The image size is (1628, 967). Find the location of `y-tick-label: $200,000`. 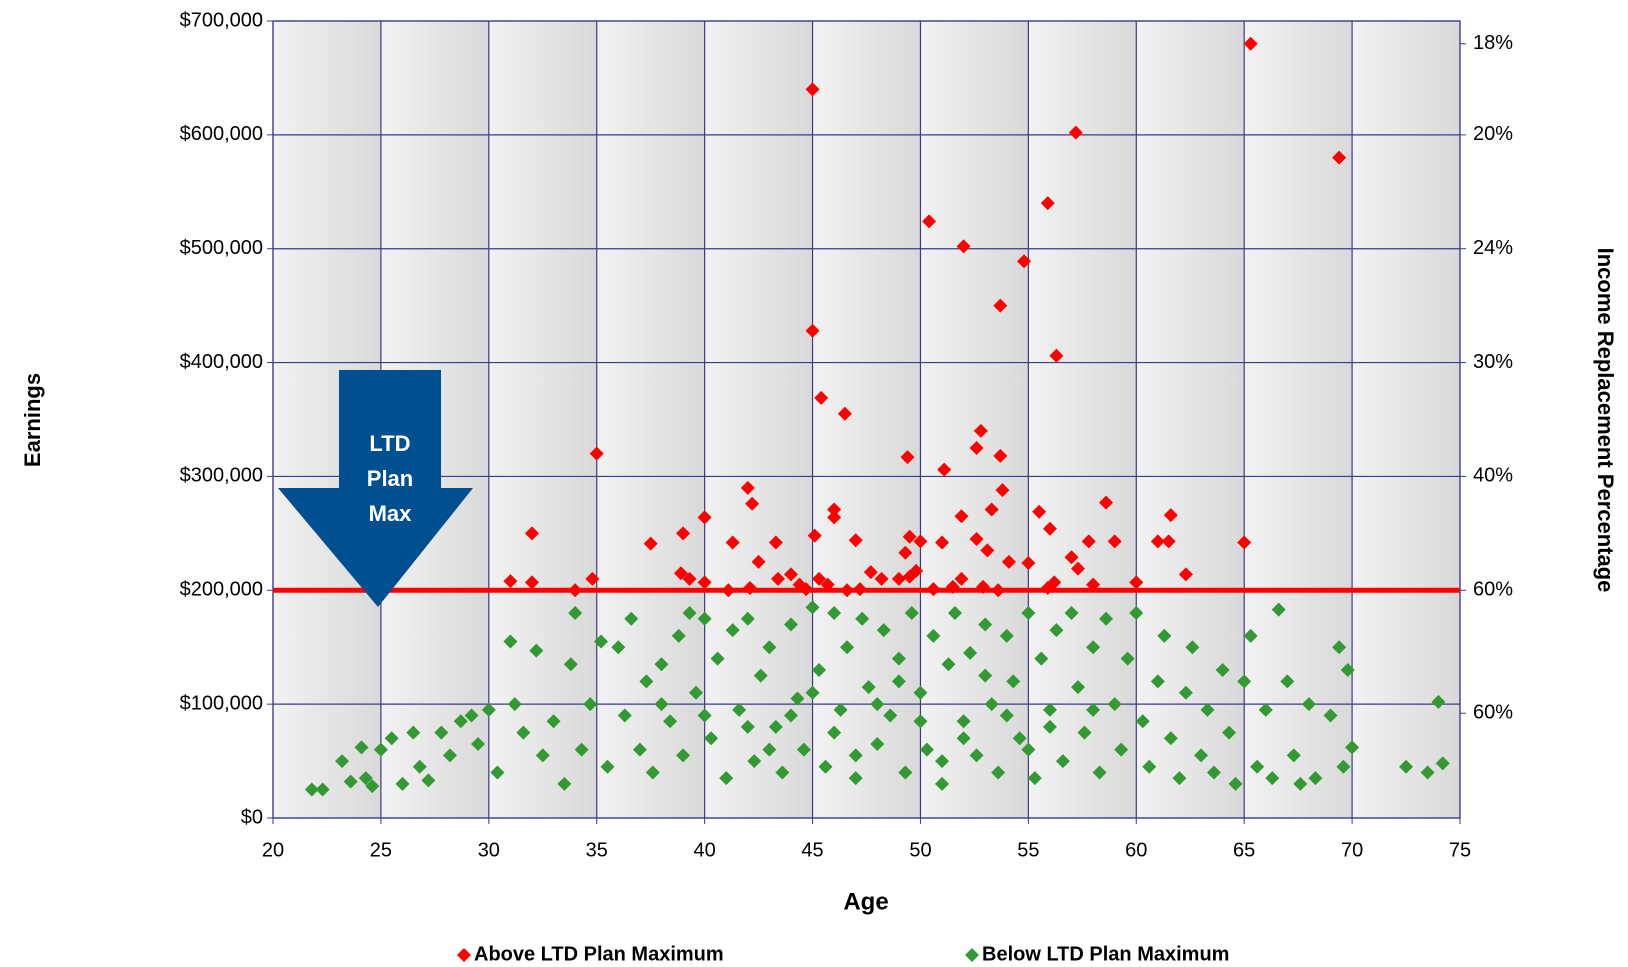

y-tick-label: $200,000 is located at coordinates (221, 590).